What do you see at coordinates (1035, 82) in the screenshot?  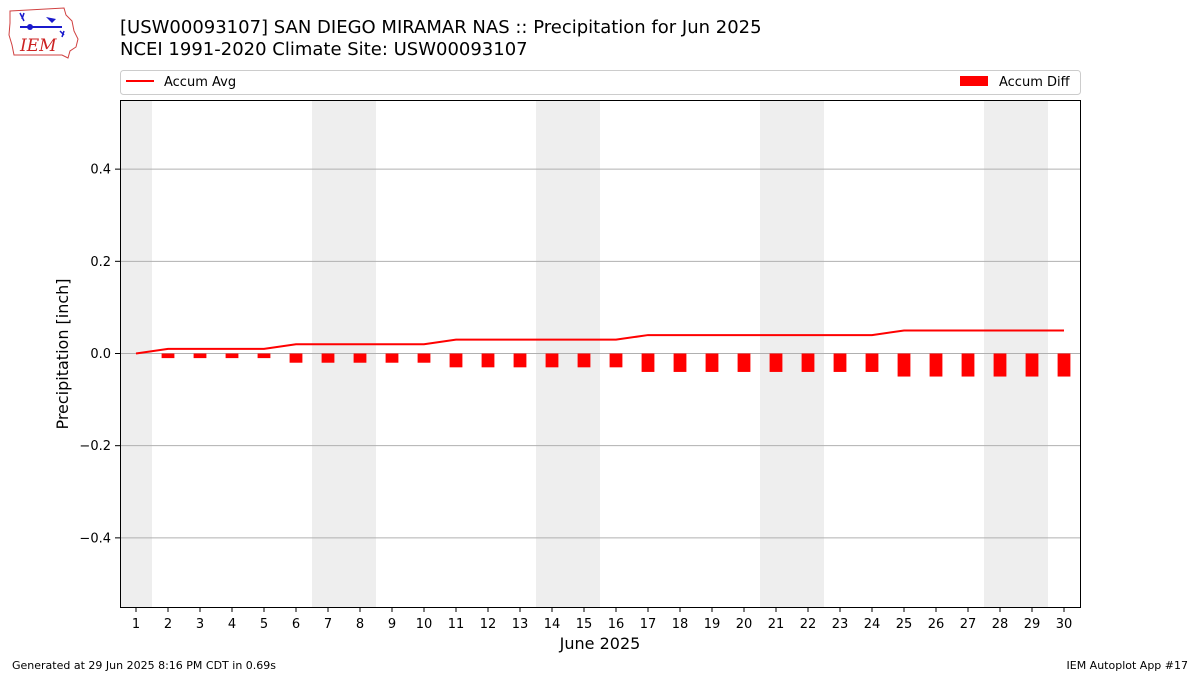 I see `legend-accum-diff: Accum Diff` at bounding box center [1035, 82].